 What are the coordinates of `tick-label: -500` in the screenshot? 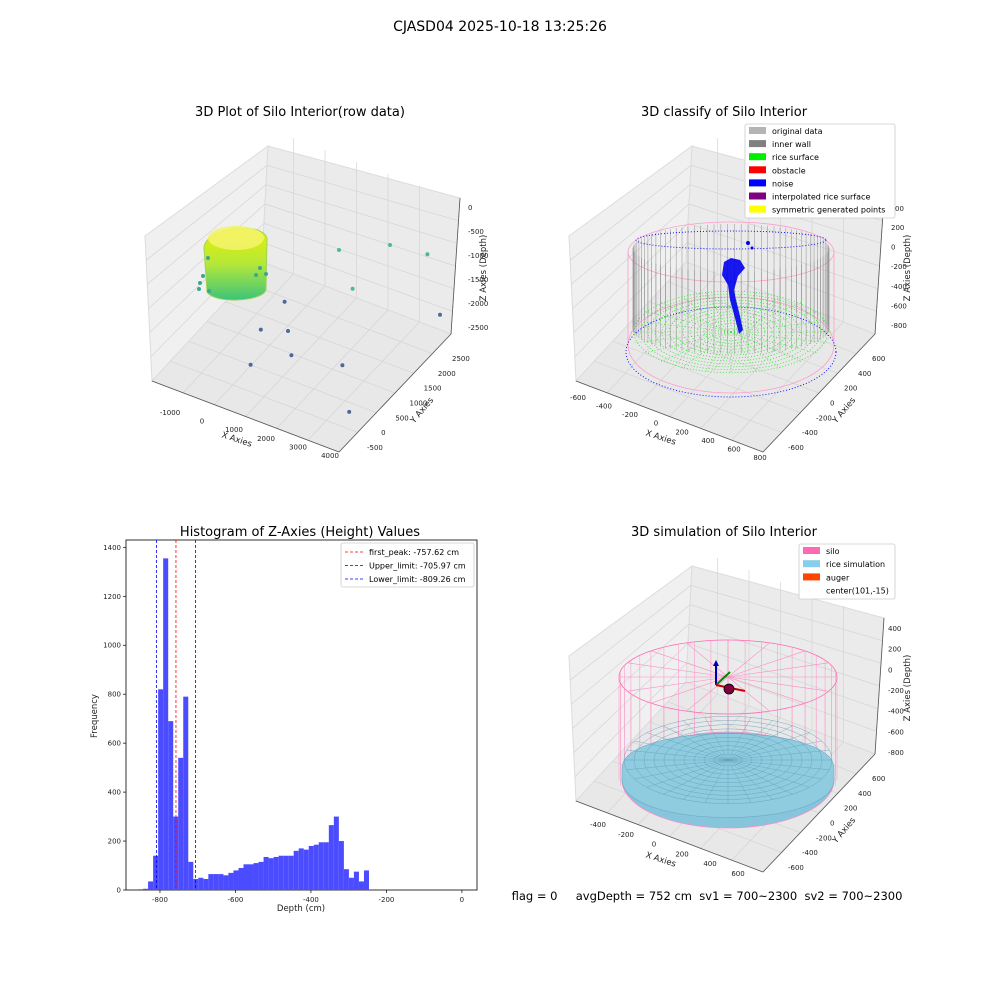 It's located at (476, 232).